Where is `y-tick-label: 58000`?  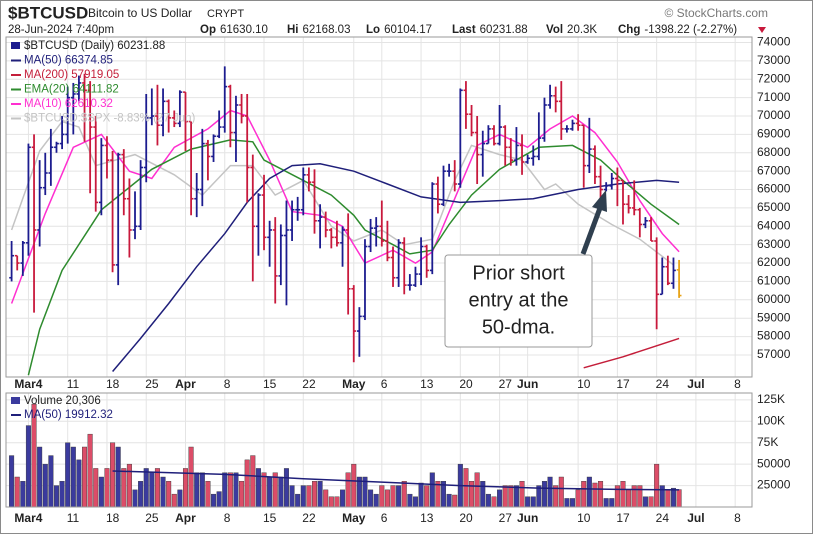 y-tick-label: 58000 is located at coordinates (774, 336).